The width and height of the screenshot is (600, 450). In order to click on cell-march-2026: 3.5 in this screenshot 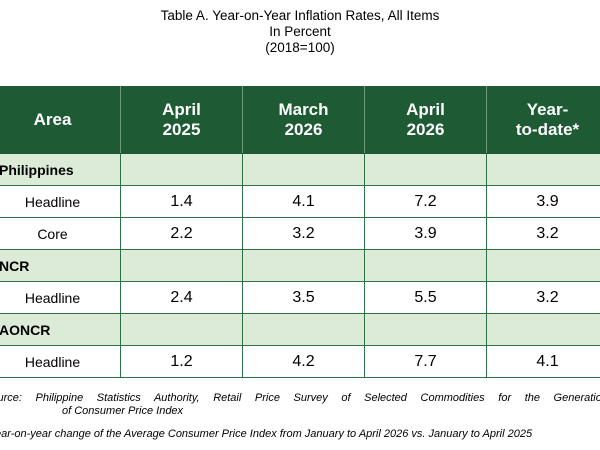, I will do `click(303, 297)`.